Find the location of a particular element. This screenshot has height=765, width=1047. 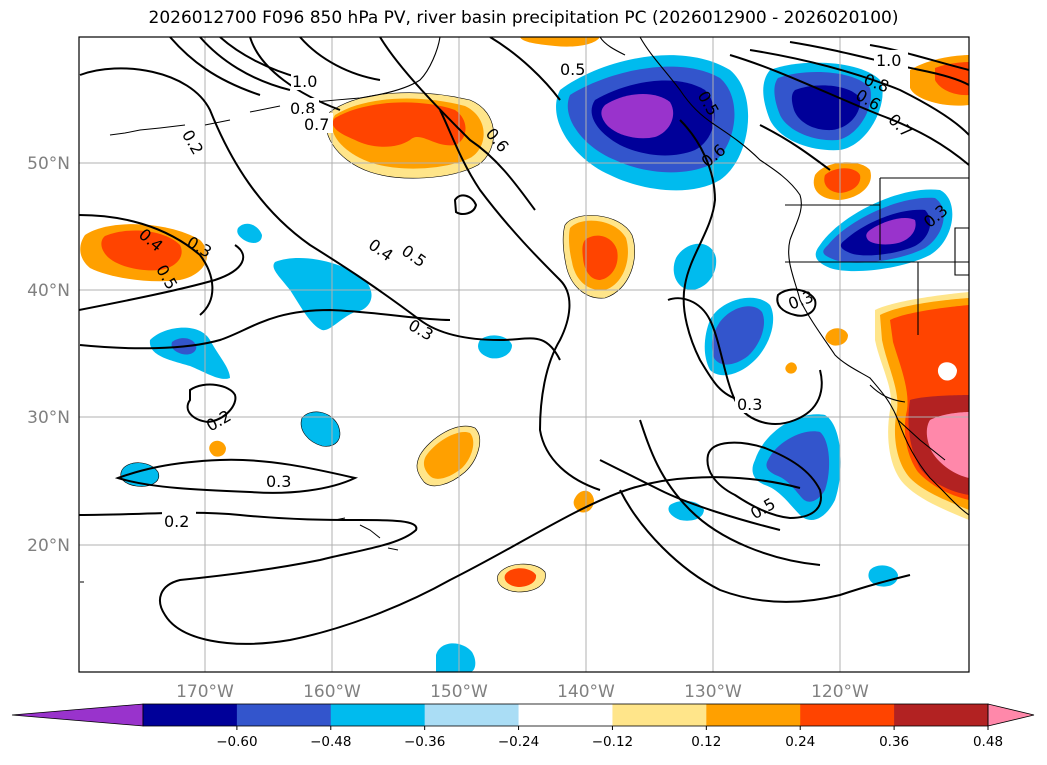

lon-label-170w: 170°W is located at coordinates (205, 692).